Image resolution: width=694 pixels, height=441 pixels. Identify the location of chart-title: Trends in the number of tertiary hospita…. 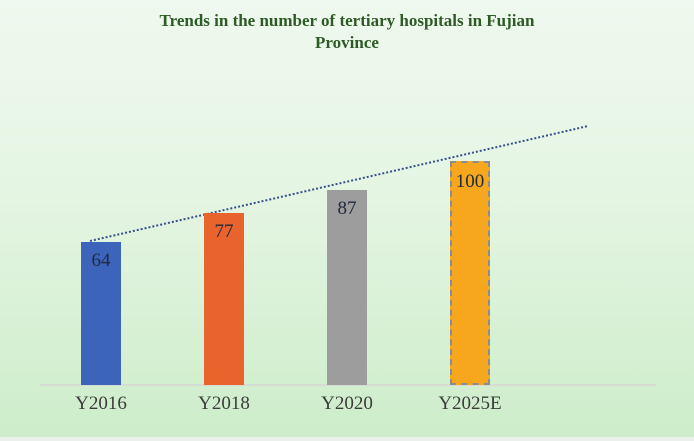
(347, 32).